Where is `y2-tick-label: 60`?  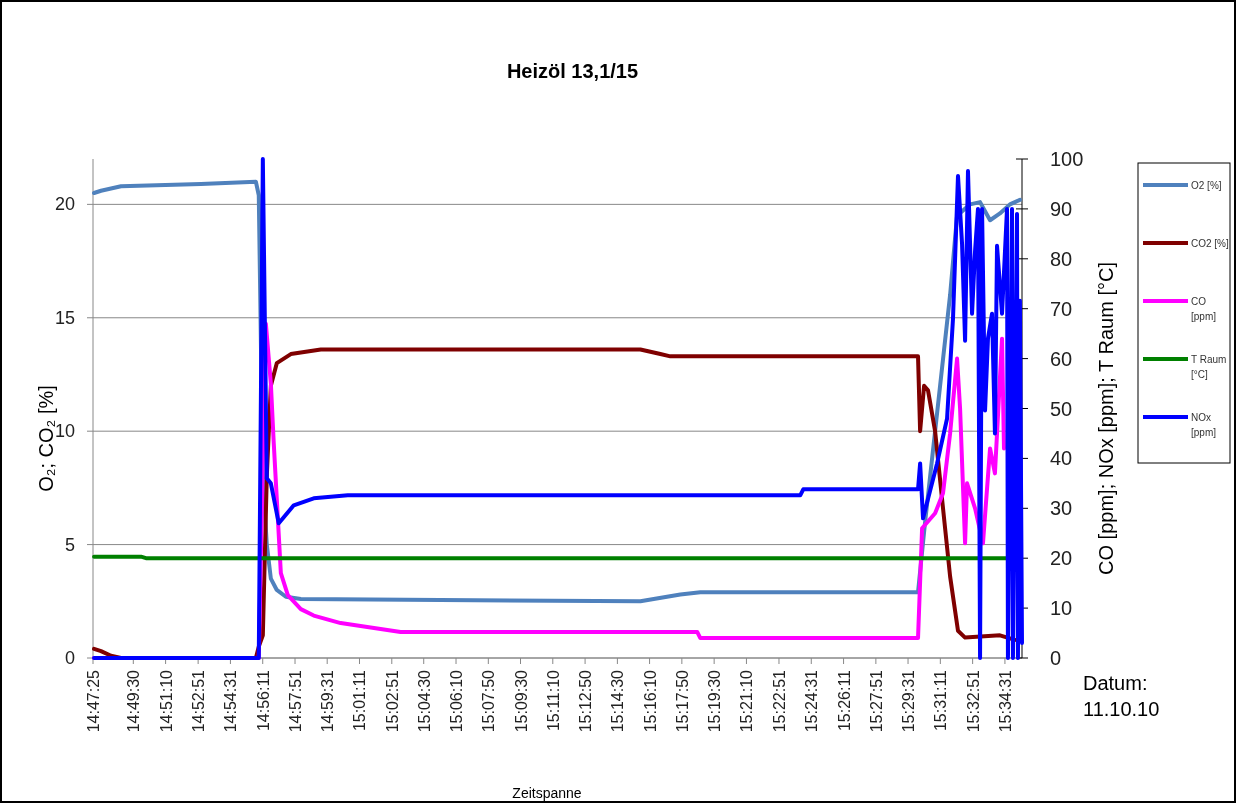 y2-tick-label: 60 is located at coordinates (1061, 358).